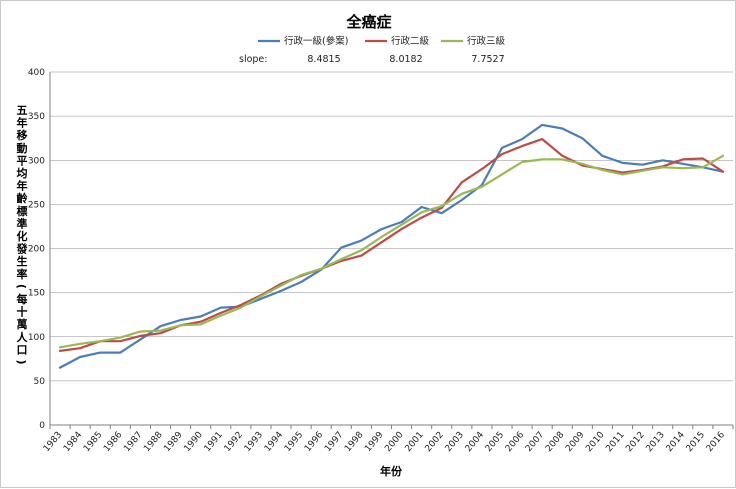 The height and width of the screenshot is (489, 736). Describe the element at coordinates (635, 442) in the screenshot. I see `x-tick-label: 2012` at that location.